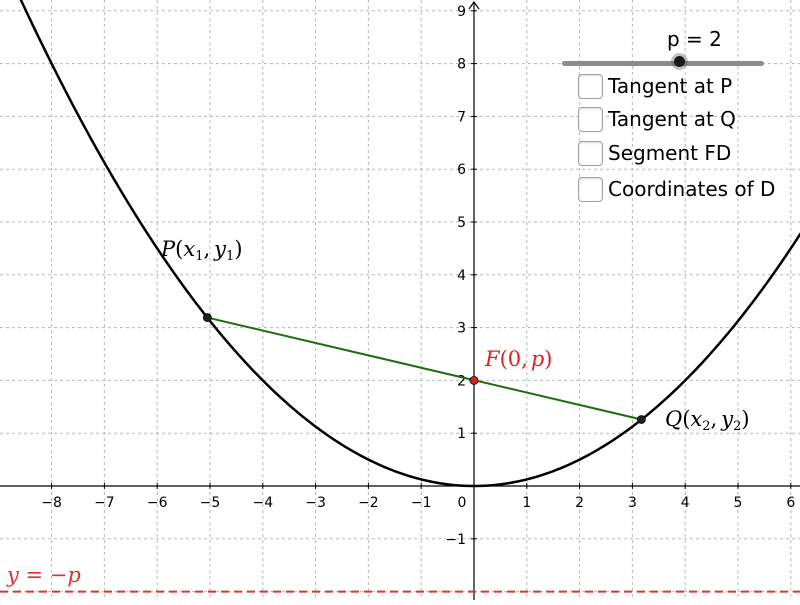  I want to click on checkbox-coordinates-of-d: Coordinates of D, so click(676, 189).